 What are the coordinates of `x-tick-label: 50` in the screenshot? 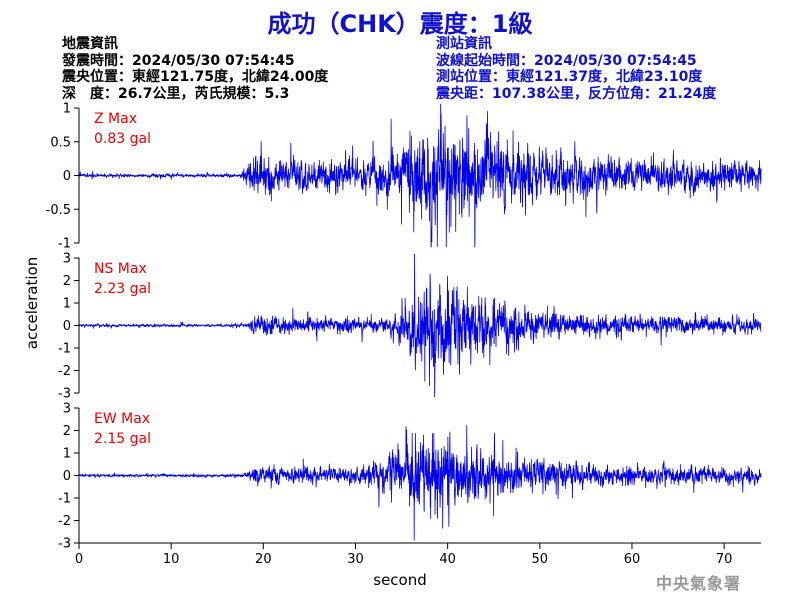 It's located at (540, 559).